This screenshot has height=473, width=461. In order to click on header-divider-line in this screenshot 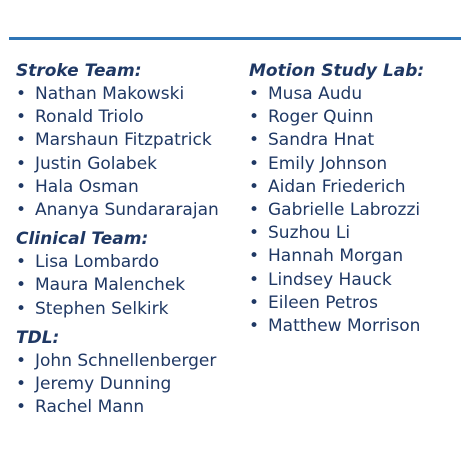, I will do `click(235, 38)`.